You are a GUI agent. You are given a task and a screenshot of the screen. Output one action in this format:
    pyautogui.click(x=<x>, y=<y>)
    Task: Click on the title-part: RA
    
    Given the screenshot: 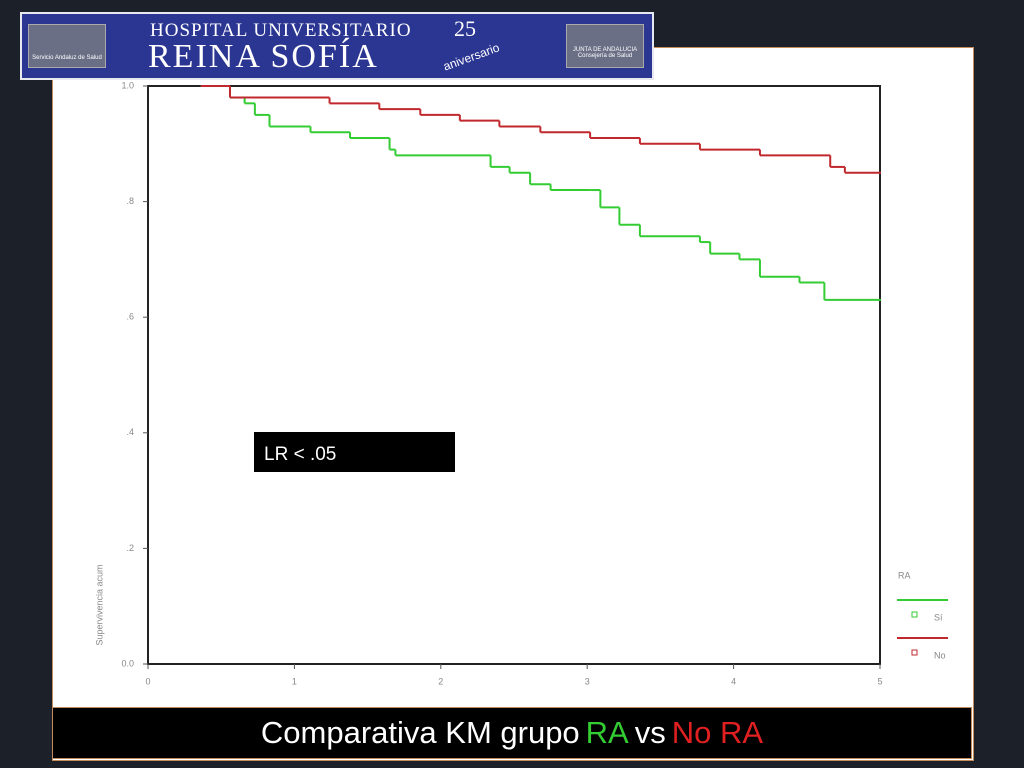 What is the action you would take?
    pyautogui.click(x=607, y=732)
    